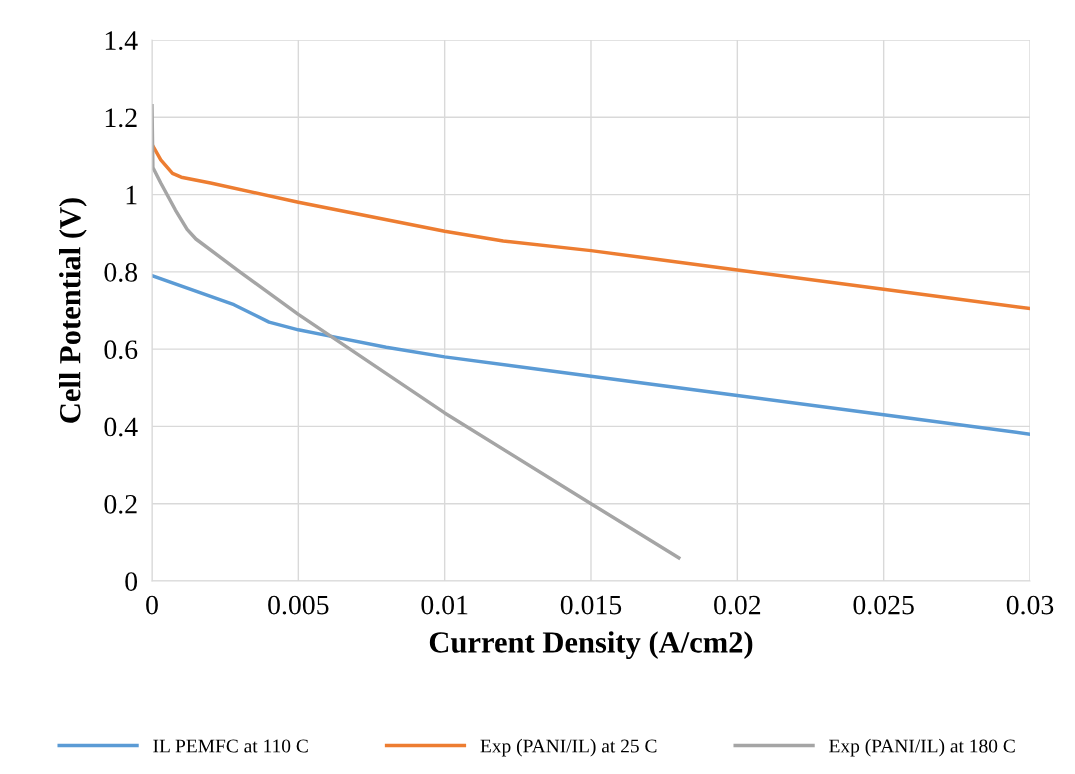 The height and width of the screenshot is (774, 1075). I want to click on x-tick-label: 0.02, so click(737, 605).